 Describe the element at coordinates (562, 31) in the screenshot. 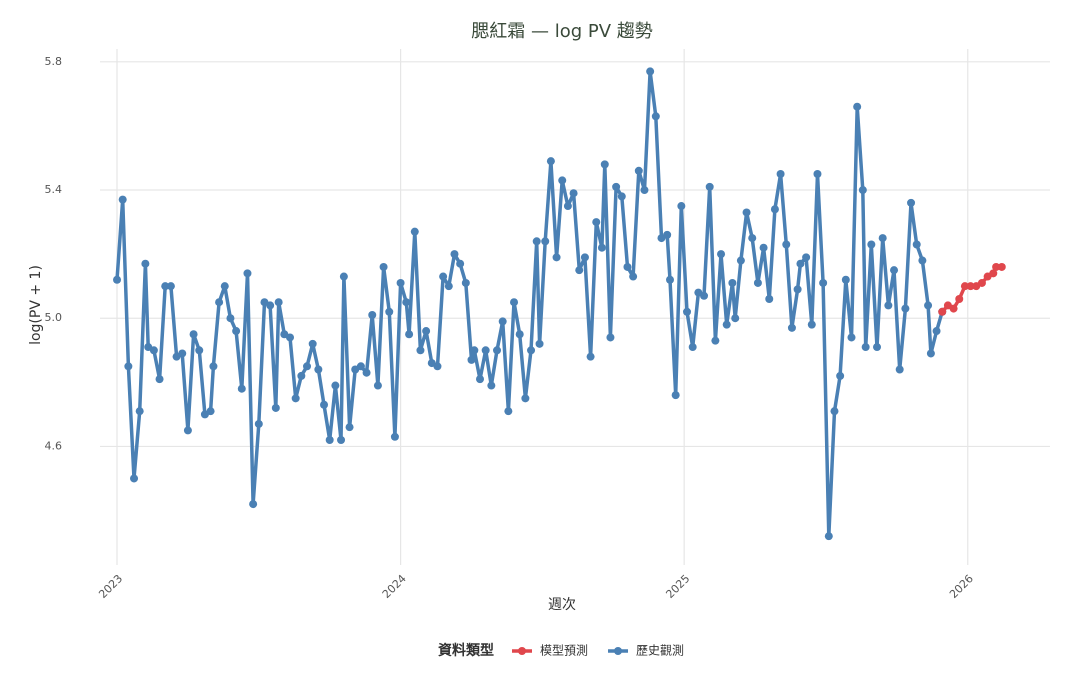

I see `chart-title: 腮紅霜 — log PV 趨勢` at that location.